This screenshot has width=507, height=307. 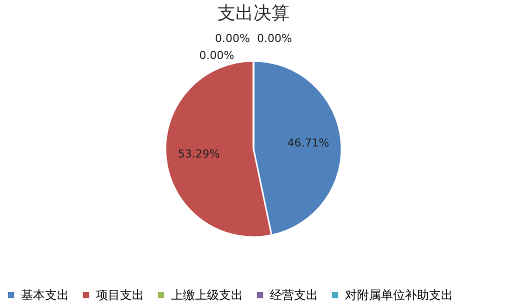 What do you see at coordinates (45, 295) in the screenshot?
I see `legend-label: 基本支出` at bounding box center [45, 295].